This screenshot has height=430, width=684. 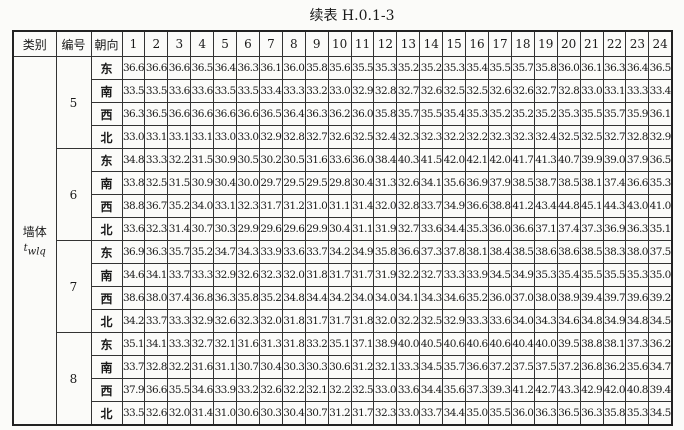 What do you see at coordinates (270, 344) in the screenshot?
I see `value-cell: 31.3` at bounding box center [270, 344].